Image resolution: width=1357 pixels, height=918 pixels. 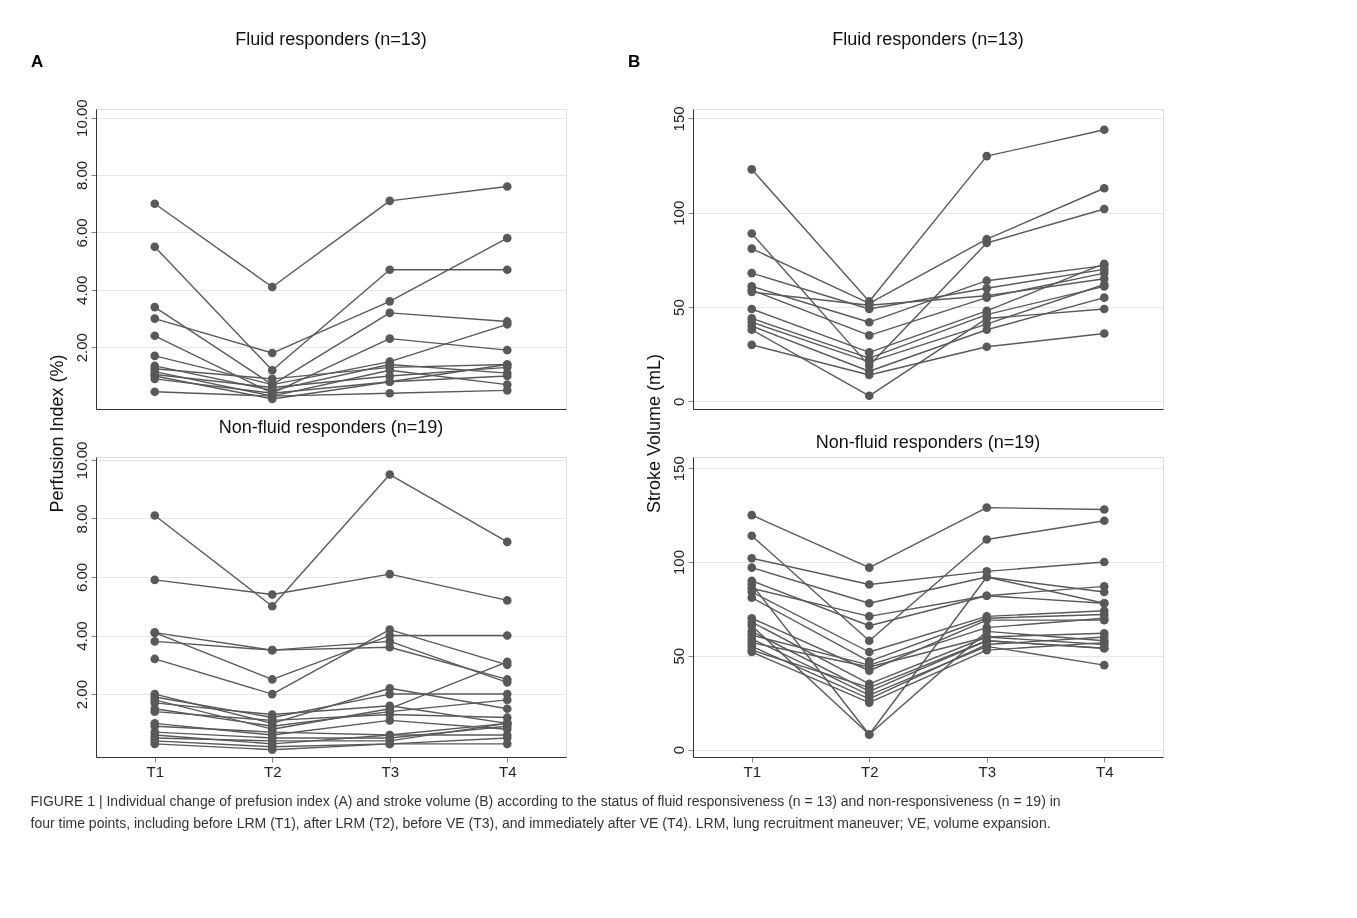 I want to click on text: A, so click(x=37, y=61).